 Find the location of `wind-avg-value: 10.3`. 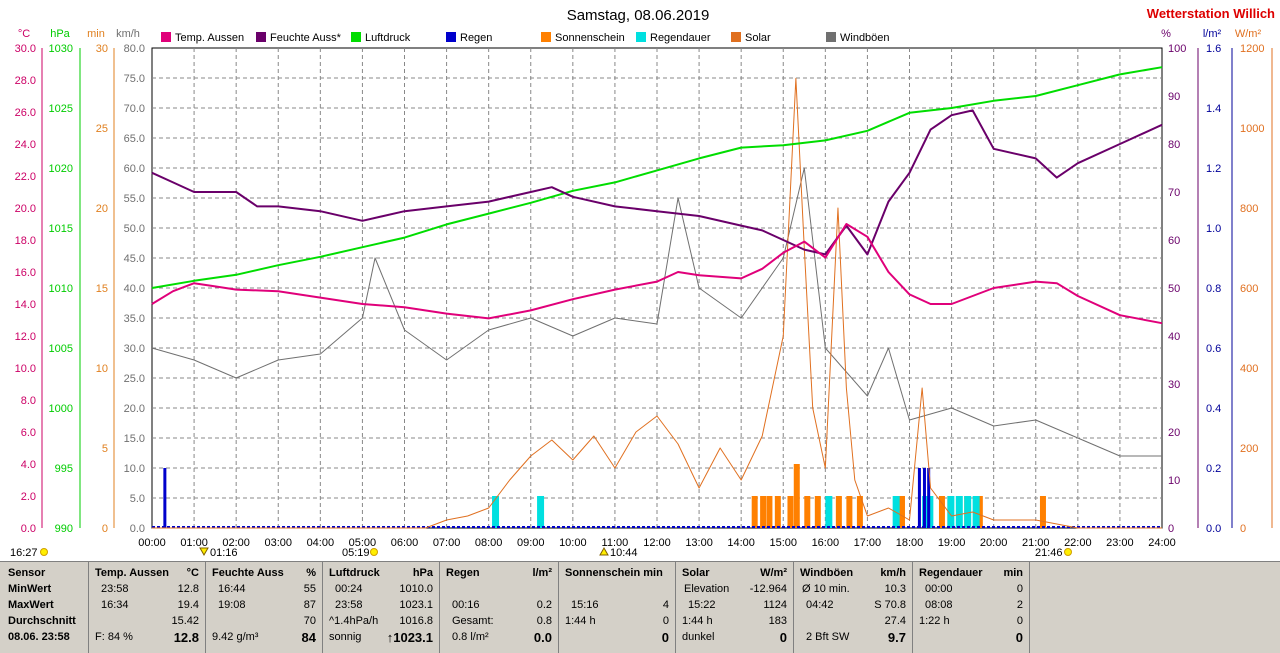

wind-avg-value: 10.3 is located at coordinates (895, 589).